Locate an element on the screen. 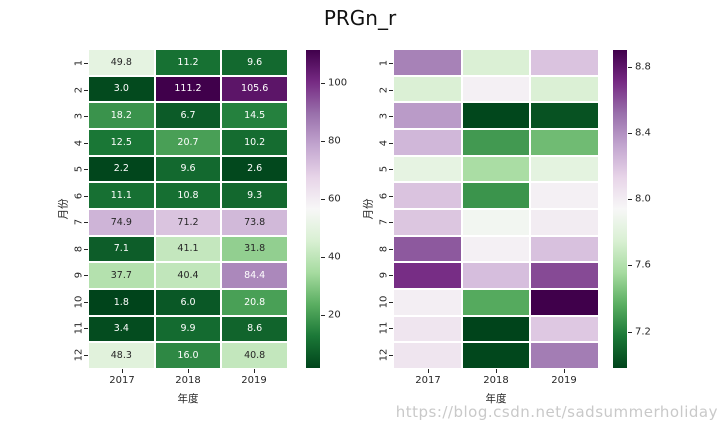 The image size is (720, 432). heatmap-cell: 105.6 is located at coordinates (254, 89).